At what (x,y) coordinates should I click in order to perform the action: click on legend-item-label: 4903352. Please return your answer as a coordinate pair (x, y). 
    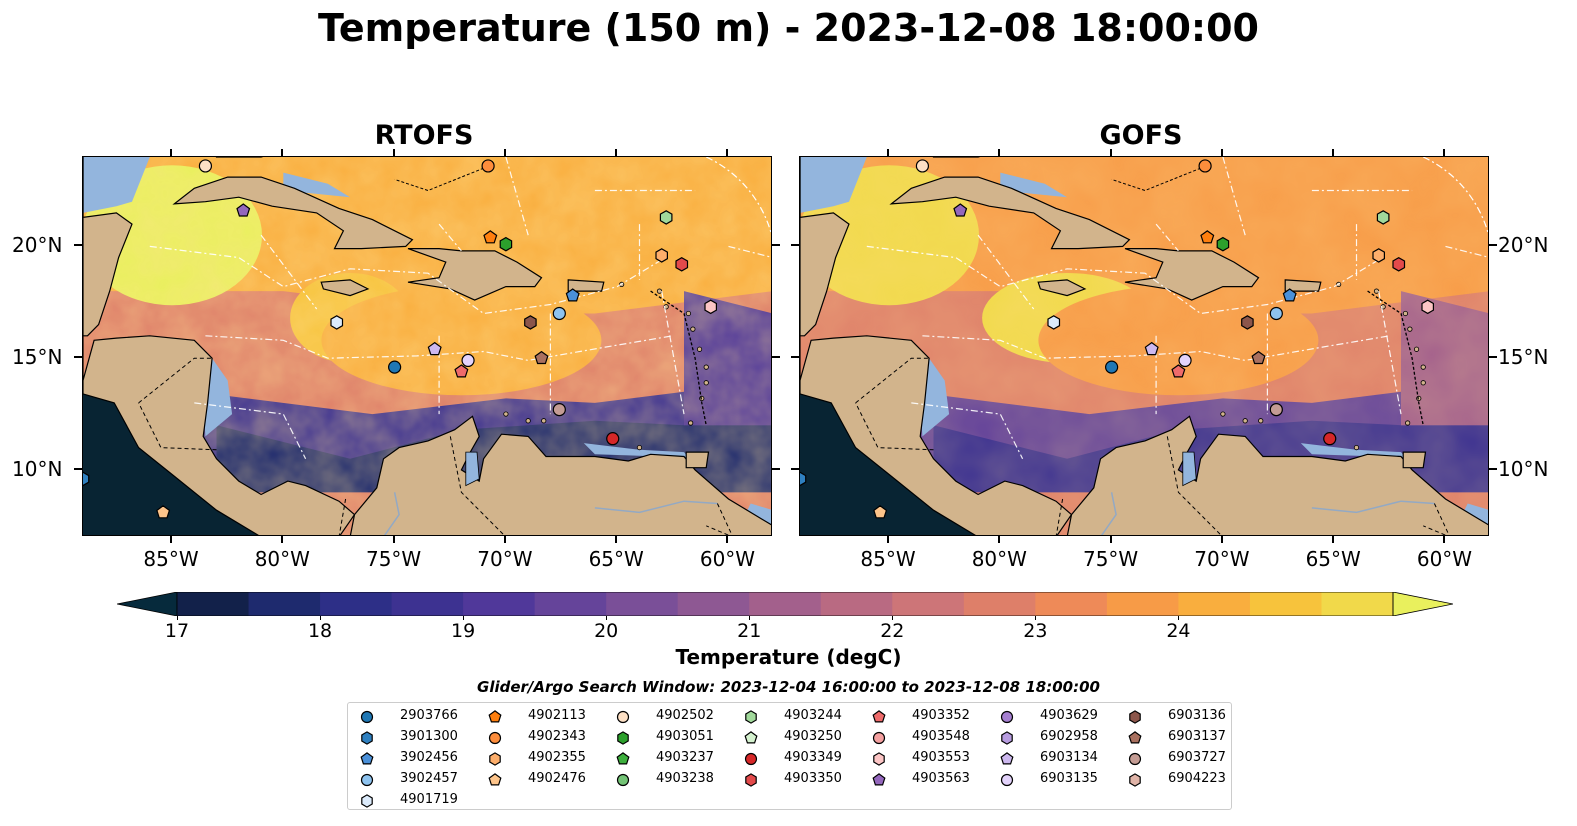
    Looking at the image, I should click on (941, 715).